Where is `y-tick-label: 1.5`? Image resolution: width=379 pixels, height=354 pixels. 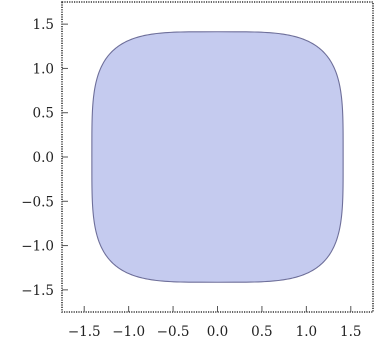 y-tick-label: 1.5 is located at coordinates (43, 25).